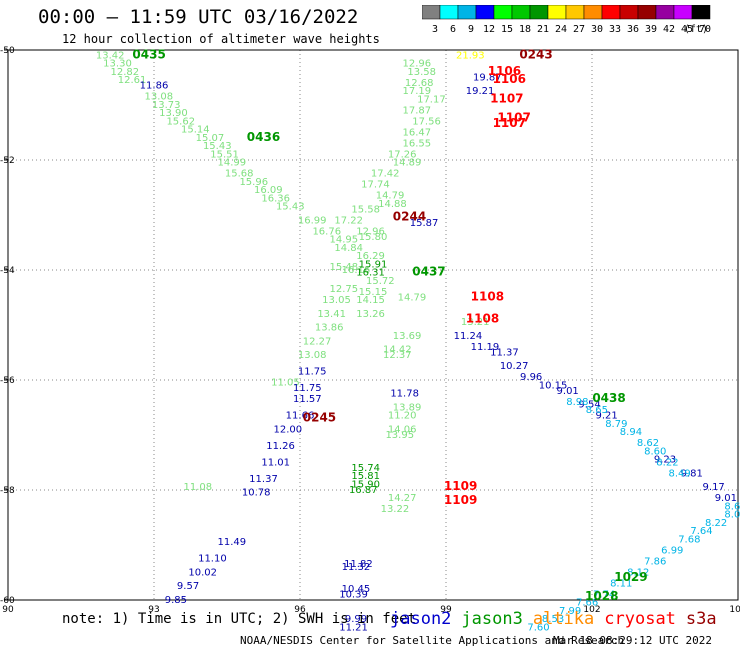 The width and height of the screenshot is (740, 650). I want to click on colorbar-label: 33, so click(615, 29).